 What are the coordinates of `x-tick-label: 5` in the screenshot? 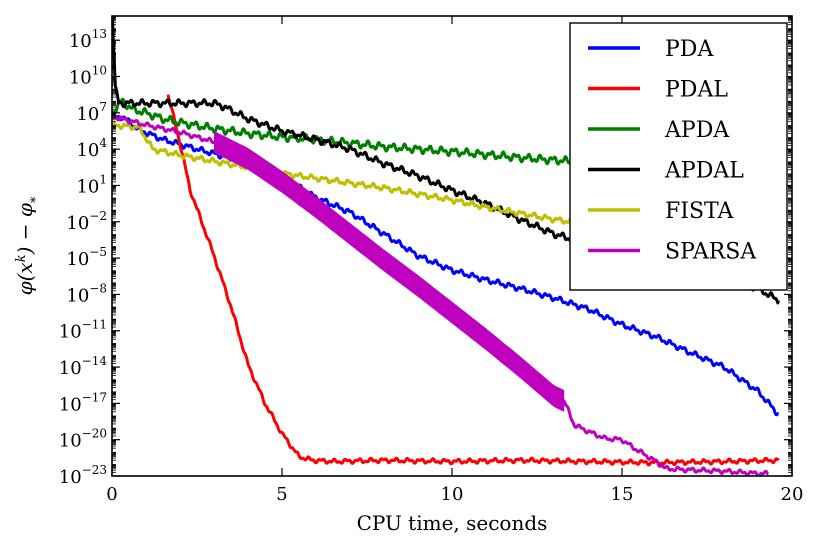 It's located at (281, 494).